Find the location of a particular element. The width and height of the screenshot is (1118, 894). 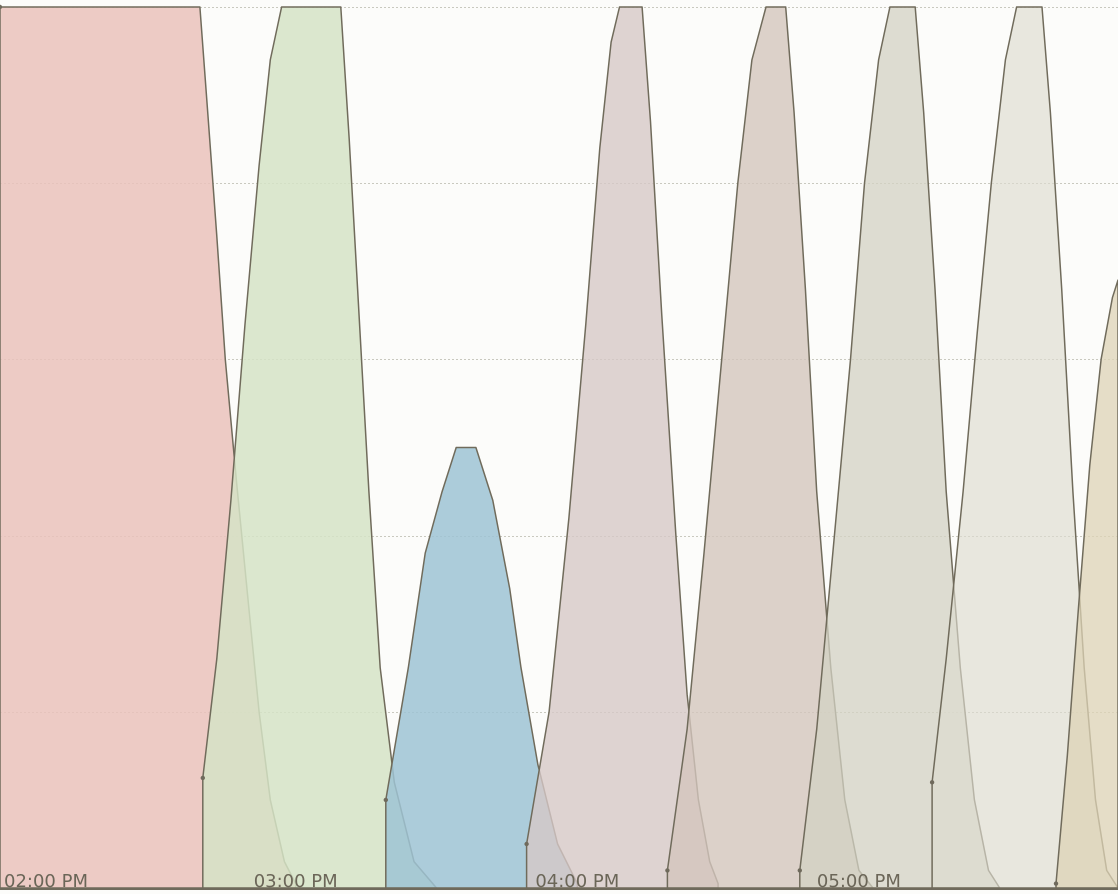

x-tick-label-0: 02:00 PM is located at coordinates (46, 881).